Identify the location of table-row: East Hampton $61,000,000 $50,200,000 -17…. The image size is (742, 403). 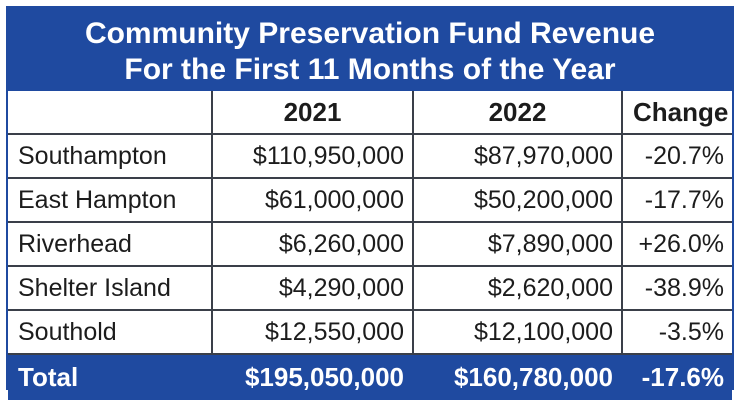
(370, 200).